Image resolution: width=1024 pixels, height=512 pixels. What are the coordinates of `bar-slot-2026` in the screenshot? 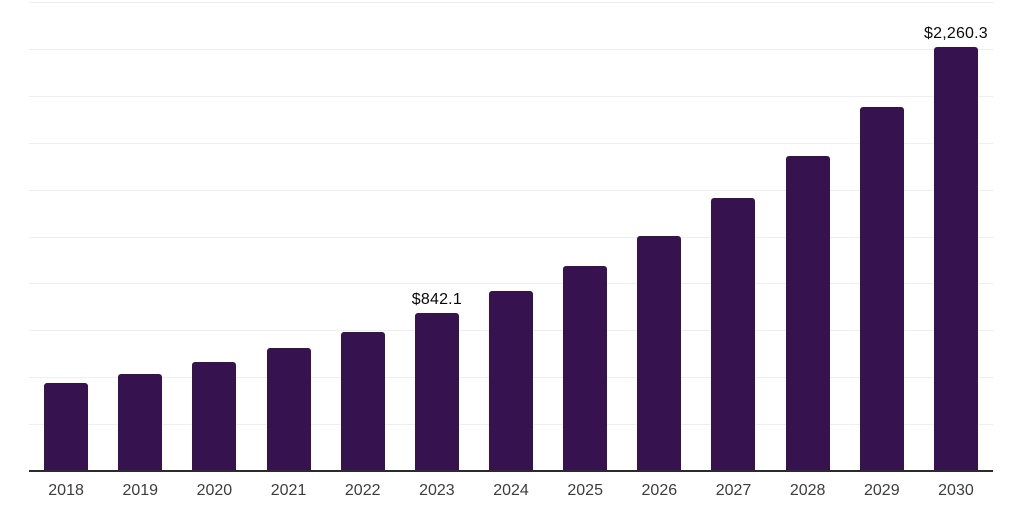 It's located at (659, 236).